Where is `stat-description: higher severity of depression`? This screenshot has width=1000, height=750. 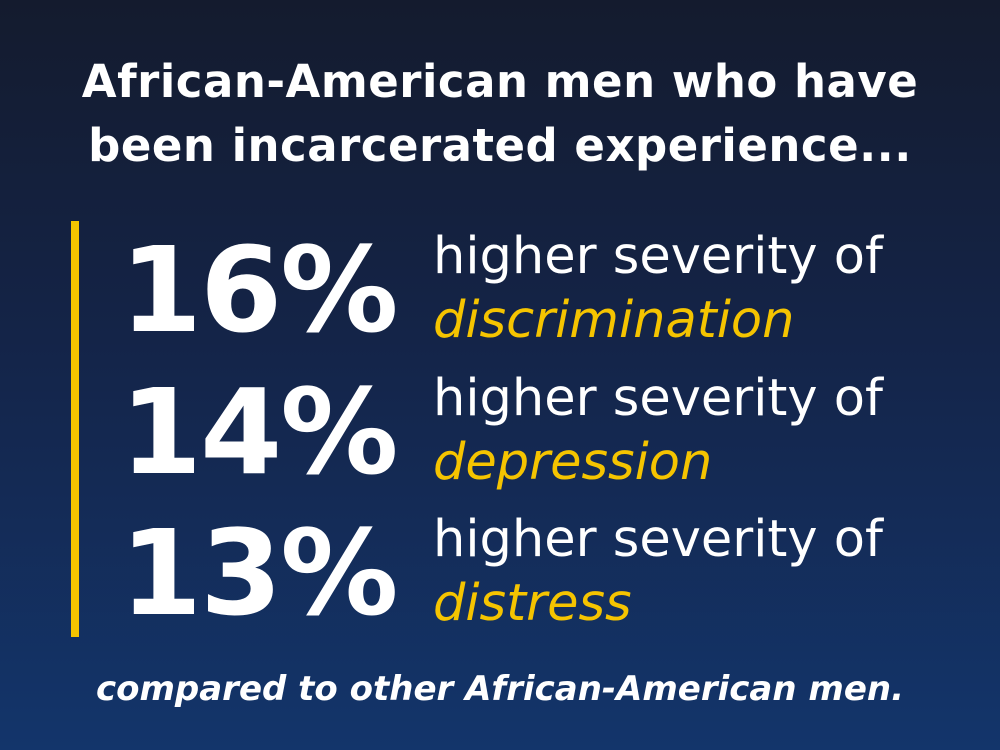
stat-description: higher severity of depression is located at coordinates (658, 431).